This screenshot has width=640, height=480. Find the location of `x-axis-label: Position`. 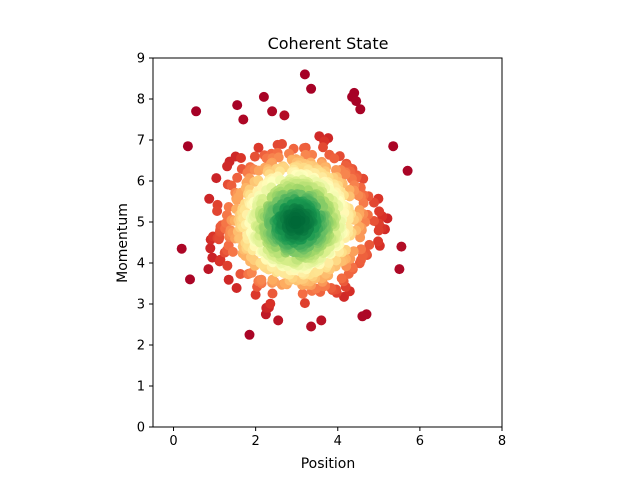

x-axis-label: Position is located at coordinates (328, 464).